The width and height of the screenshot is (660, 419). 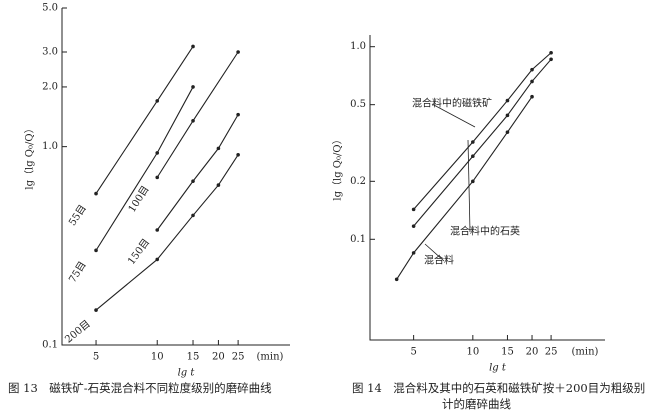 What do you see at coordinates (358, 181) in the screenshot?
I see `y-tick-label: 0.2` at bounding box center [358, 181].